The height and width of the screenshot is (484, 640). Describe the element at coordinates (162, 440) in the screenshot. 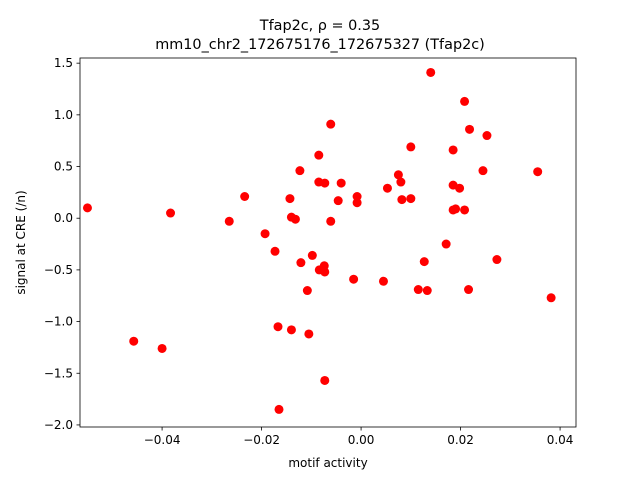

I see `x-tick-label: −0.04` at that location.